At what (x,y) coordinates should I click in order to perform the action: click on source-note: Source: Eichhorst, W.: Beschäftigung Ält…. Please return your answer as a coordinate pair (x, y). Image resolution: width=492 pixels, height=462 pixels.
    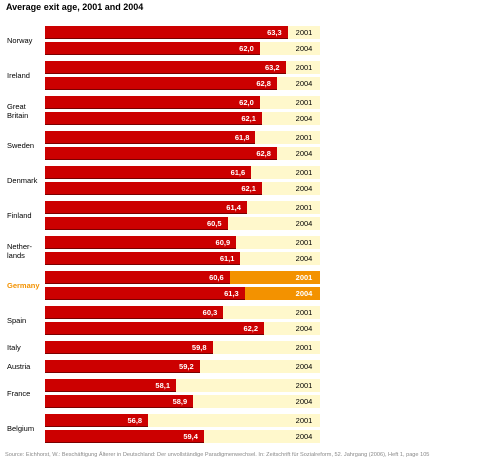
    Looking at the image, I should click on (217, 455).